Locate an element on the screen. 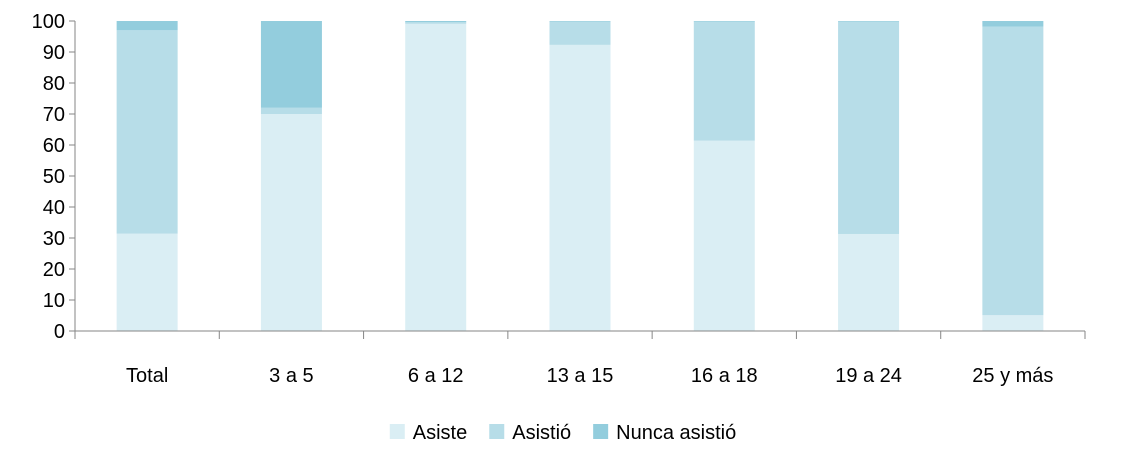  bar-25-y-mas-asistio is located at coordinates (1013, 171).